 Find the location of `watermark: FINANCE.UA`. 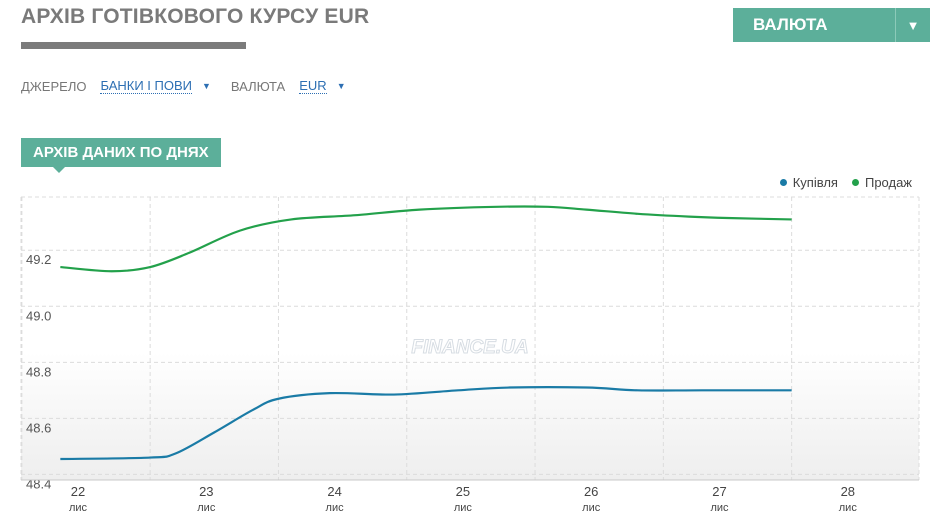

watermark: FINANCE.UA is located at coordinates (469, 347).